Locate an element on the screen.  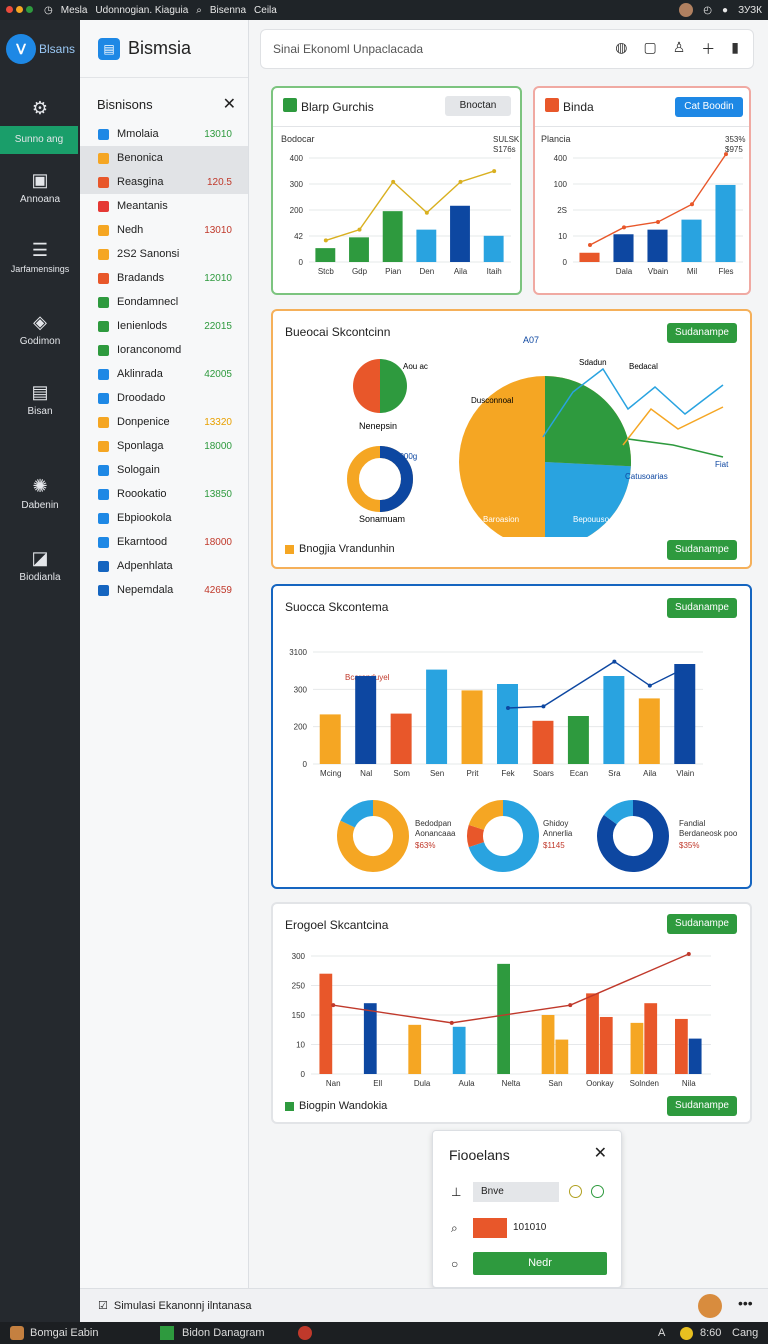
app-logo-icon: ▤ is located at coordinates (109, 48).